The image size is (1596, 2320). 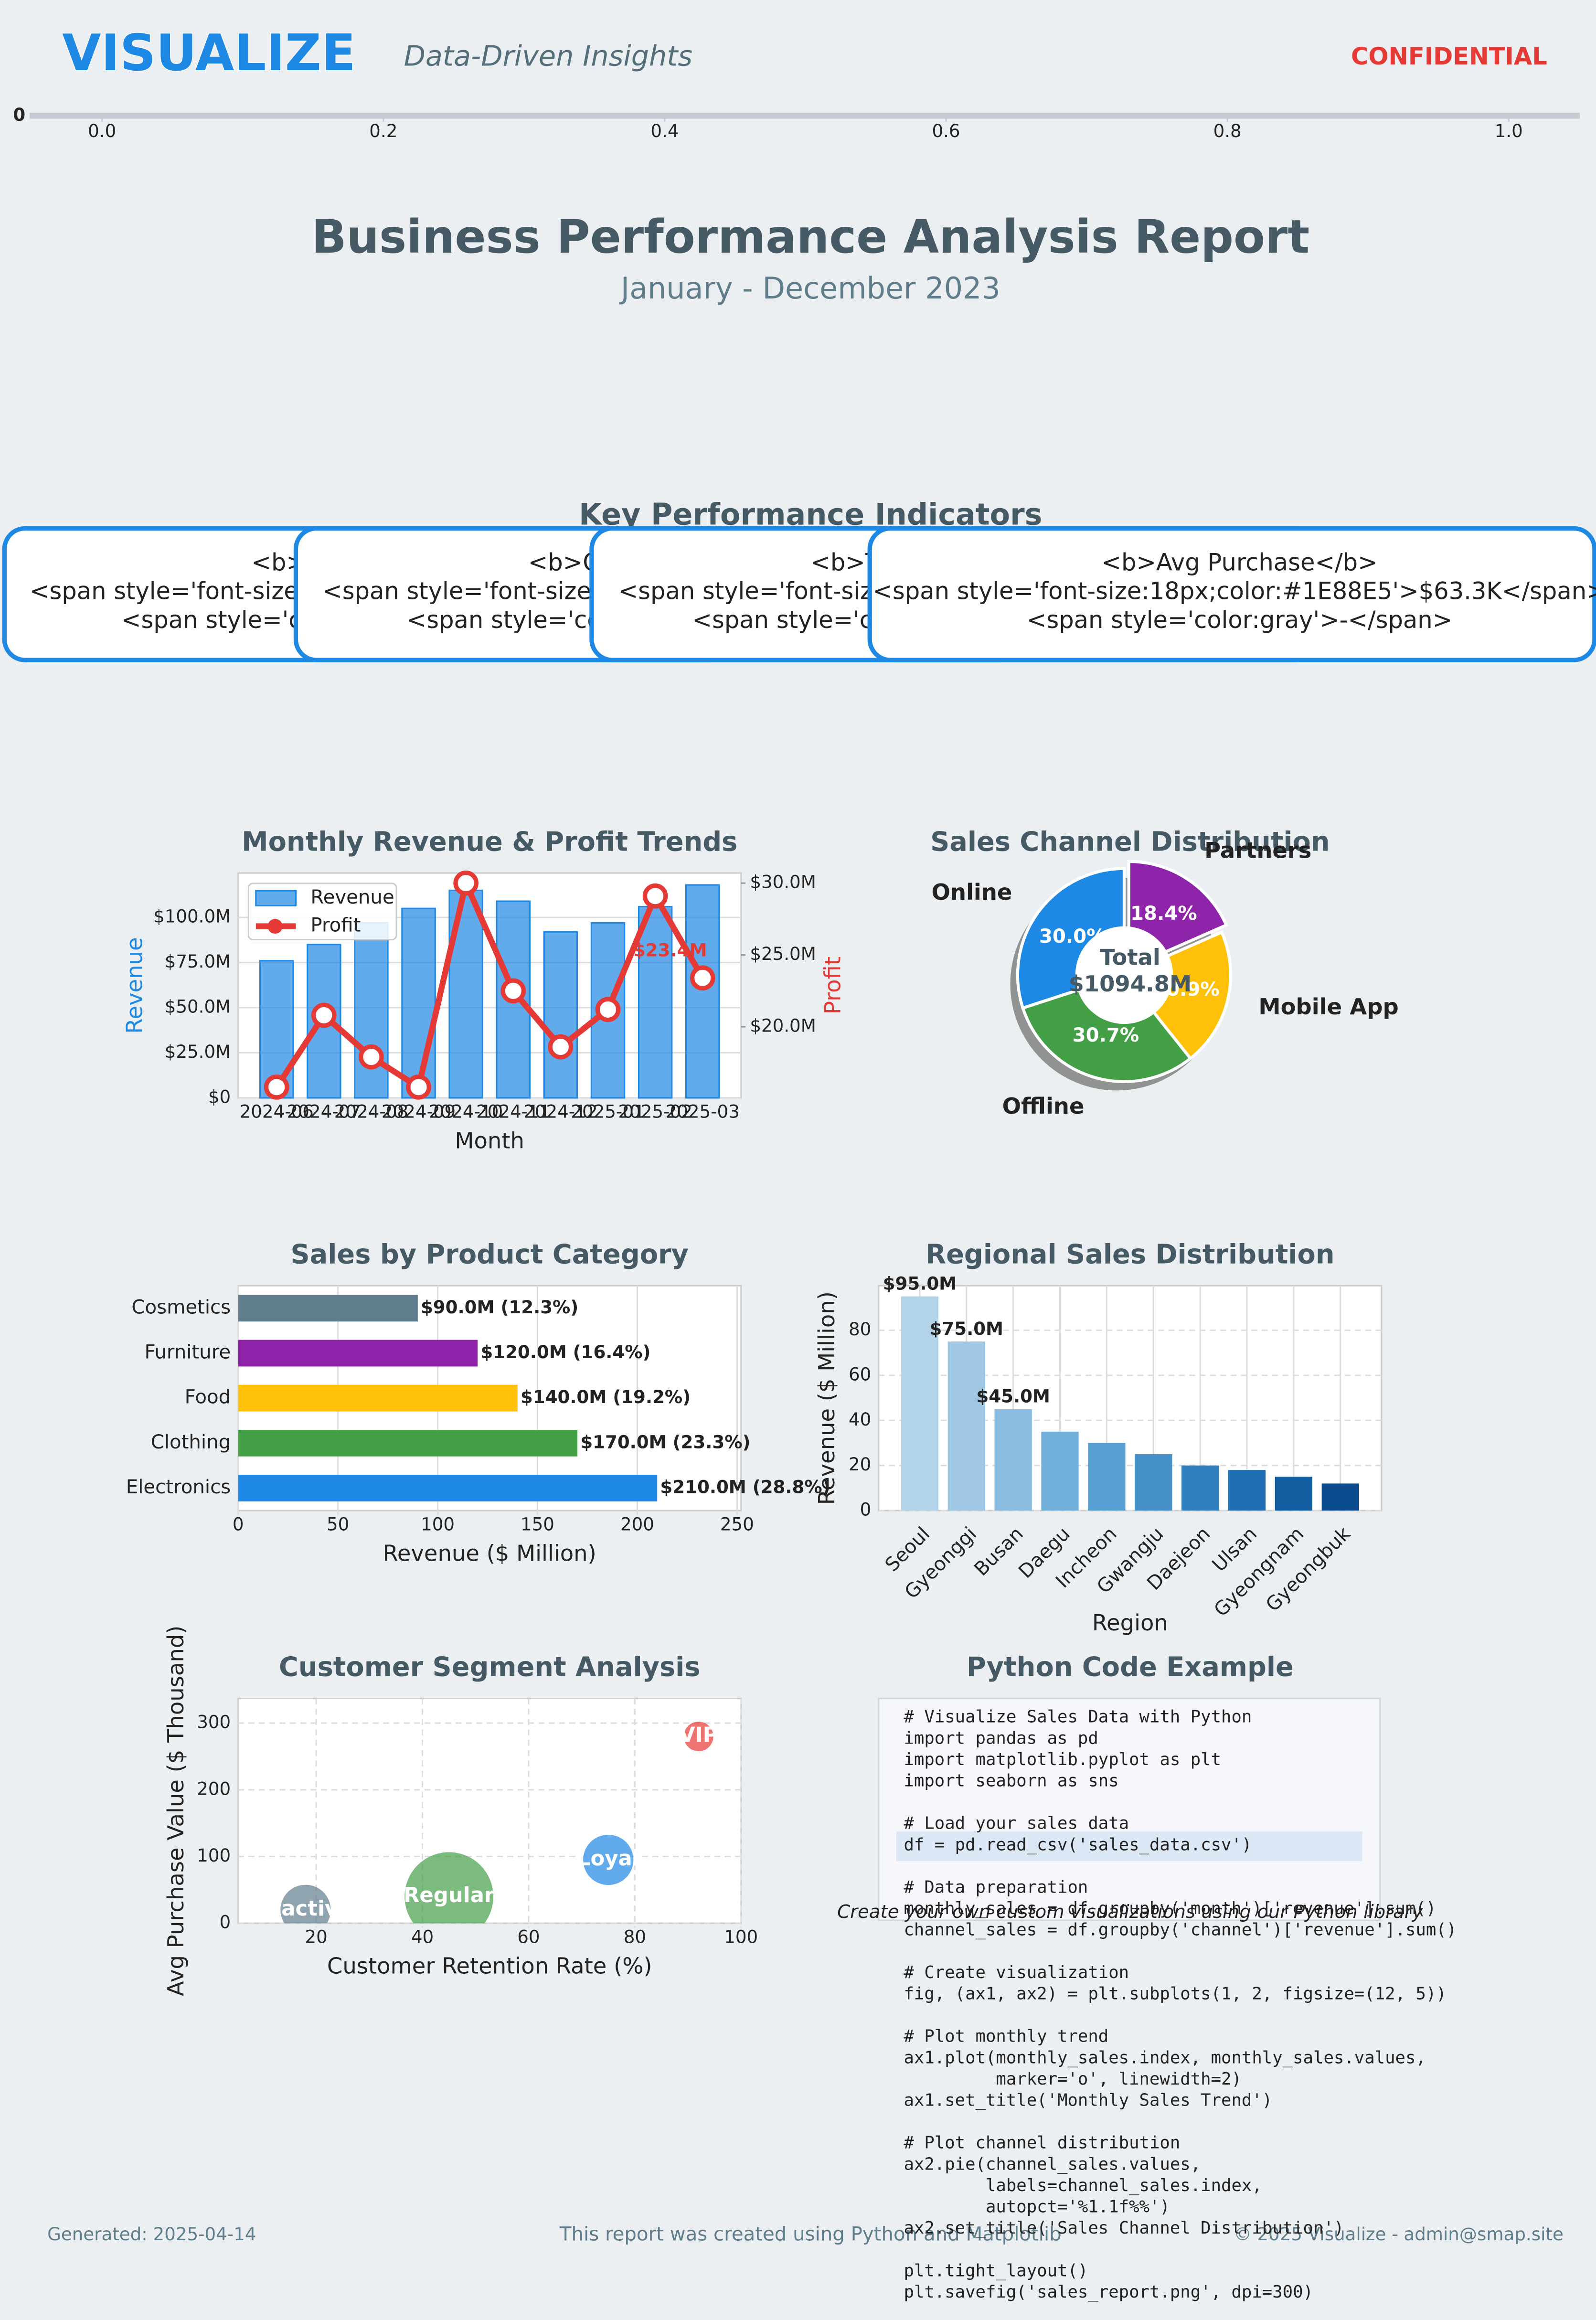 What do you see at coordinates (466, 1111) in the screenshot?
I see `x-tick-label: 2024-10` at bounding box center [466, 1111].